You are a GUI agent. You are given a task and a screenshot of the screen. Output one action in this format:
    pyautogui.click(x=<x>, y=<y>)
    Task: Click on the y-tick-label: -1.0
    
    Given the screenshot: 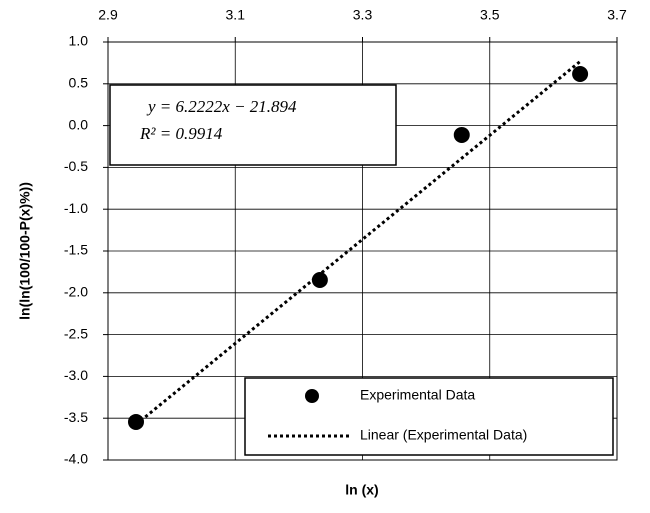 What is the action you would take?
    pyautogui.click(x=76, y=208)
    